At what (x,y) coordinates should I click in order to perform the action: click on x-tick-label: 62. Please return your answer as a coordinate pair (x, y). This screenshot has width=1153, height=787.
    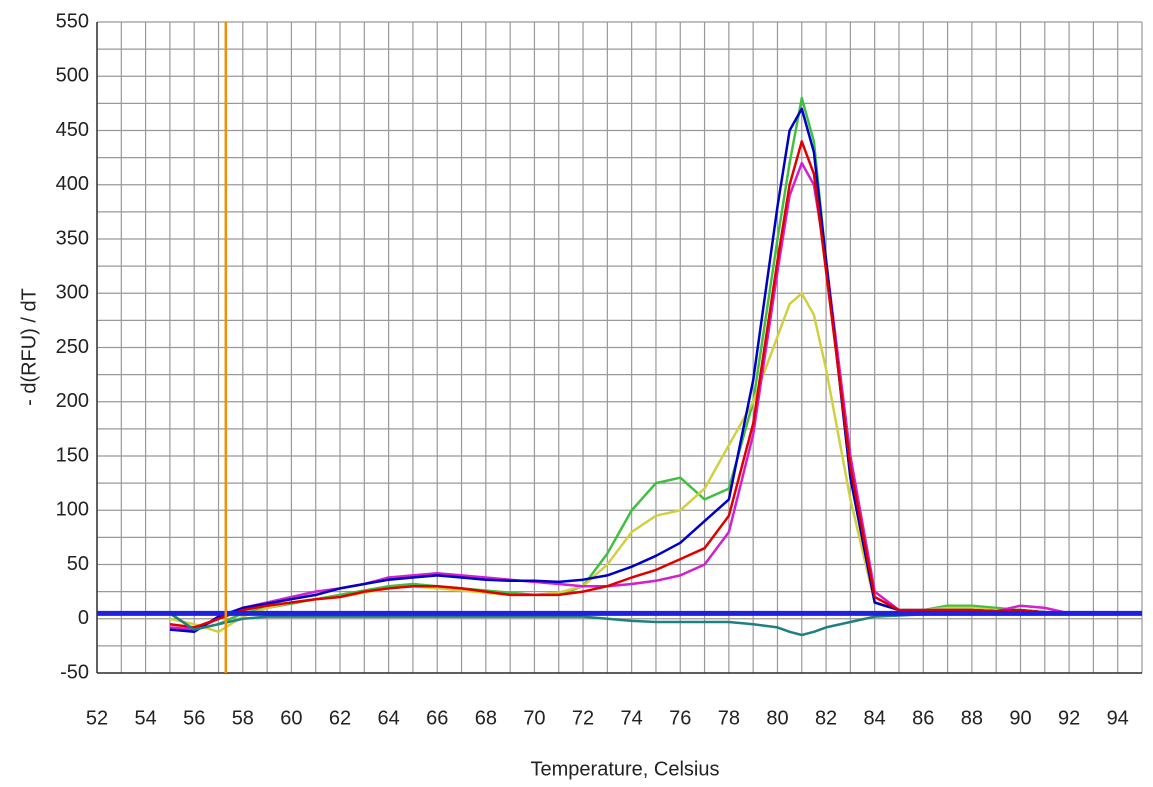
    Looking at the image, I should click on (340, 718).